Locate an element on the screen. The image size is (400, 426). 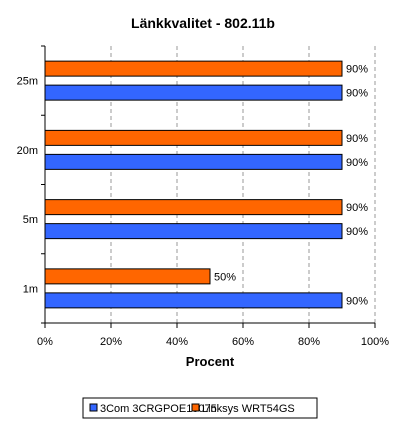
x-axis-title: Procent is located at coordinates (210, 361).